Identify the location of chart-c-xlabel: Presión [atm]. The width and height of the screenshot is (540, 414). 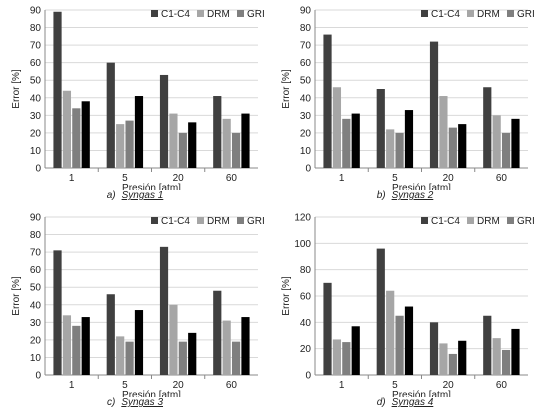
(151, 393).